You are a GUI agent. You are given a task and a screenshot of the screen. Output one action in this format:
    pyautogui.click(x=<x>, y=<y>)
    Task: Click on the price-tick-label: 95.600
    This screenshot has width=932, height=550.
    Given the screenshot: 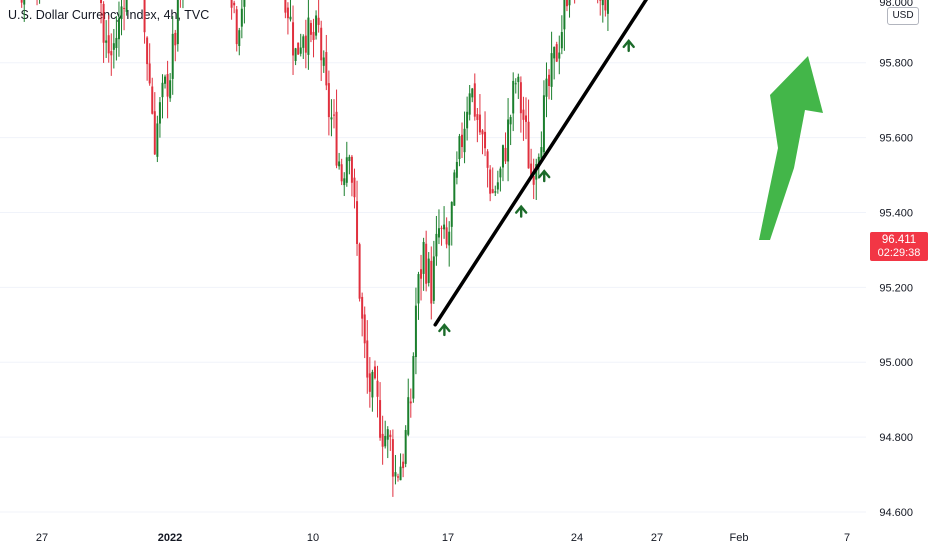 What is the action you would take?
    pyautogui.click(x=896, y=139)
    